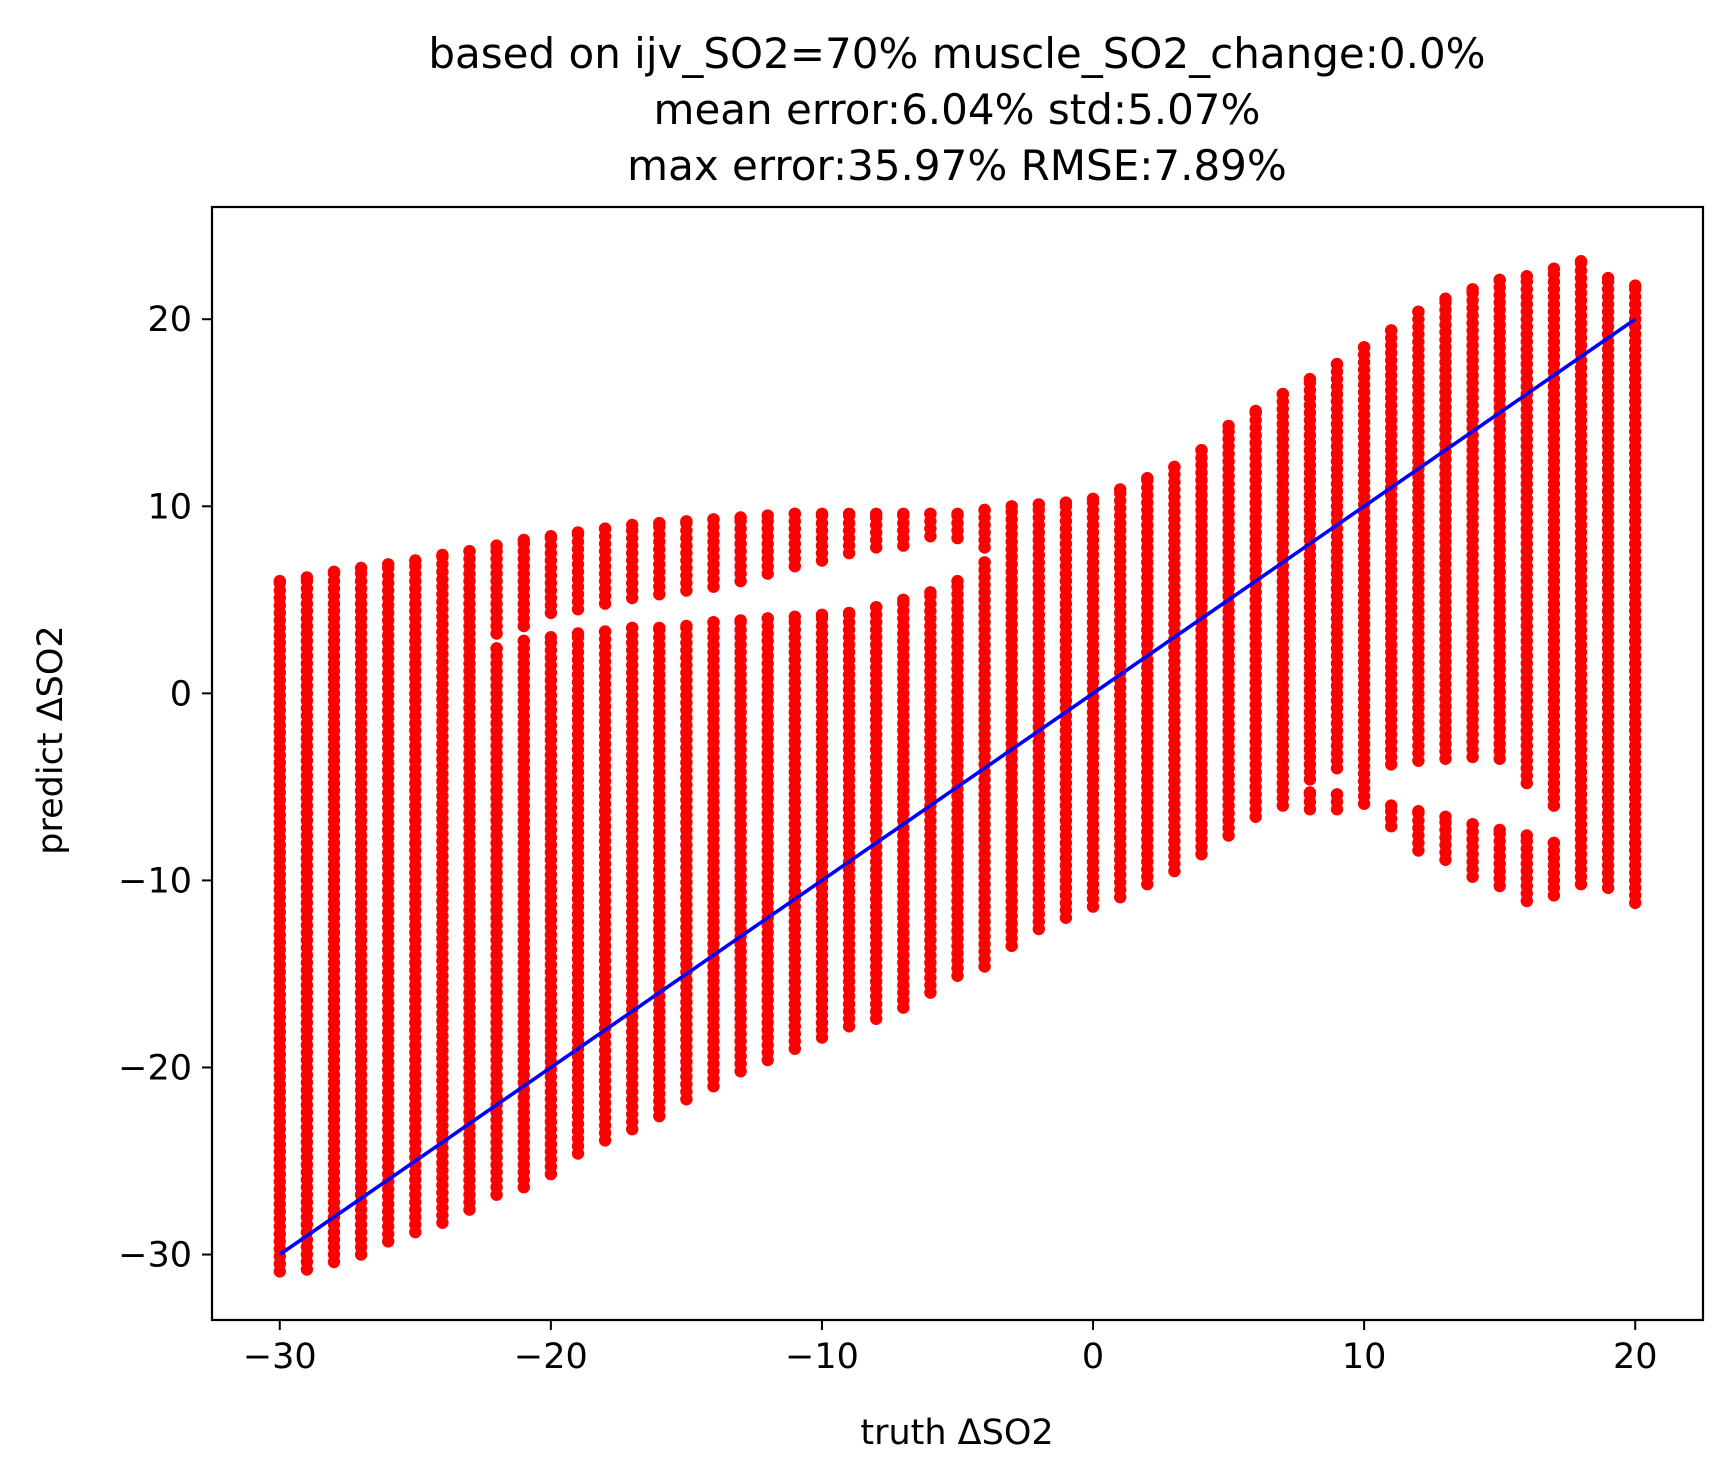 Image resolution: width=1727 pixels, height=1474 pixels. What do you see at coordinates (181, 694) in the screenshot?
I see `y-tick-label: 0` at bounding box center [181, 694].